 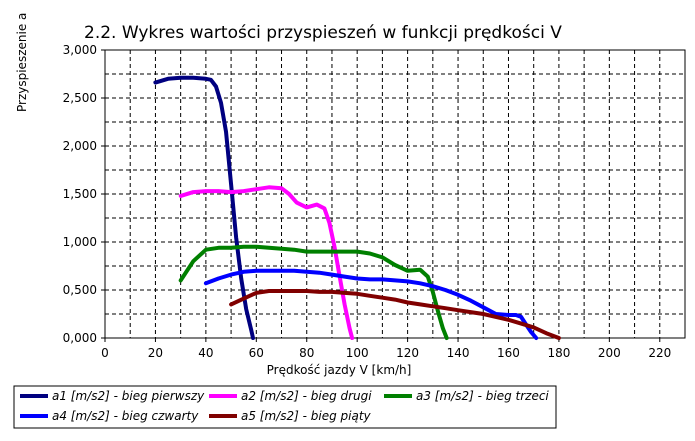 I want to click on x-tick-label: 20, so click(x=155, y=353).